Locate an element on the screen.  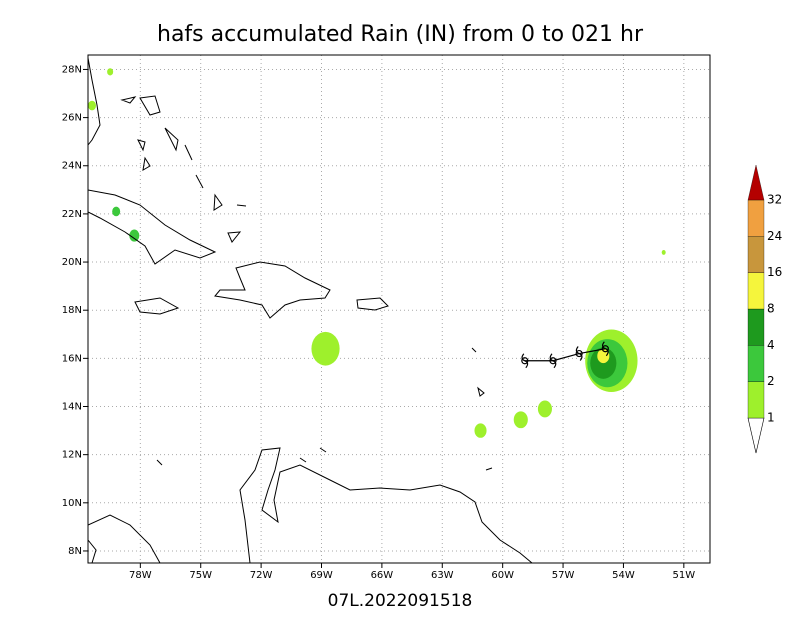
storm-track is located at coordinates (565, 355).